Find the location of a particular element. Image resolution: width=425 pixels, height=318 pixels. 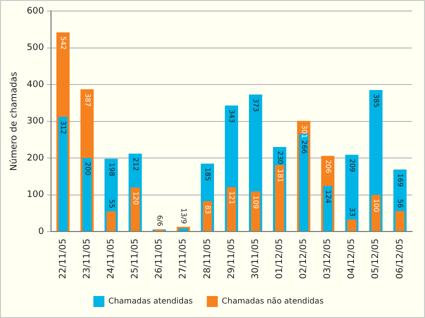

y-tick-label: 0 is located at coordinates (41, 231).